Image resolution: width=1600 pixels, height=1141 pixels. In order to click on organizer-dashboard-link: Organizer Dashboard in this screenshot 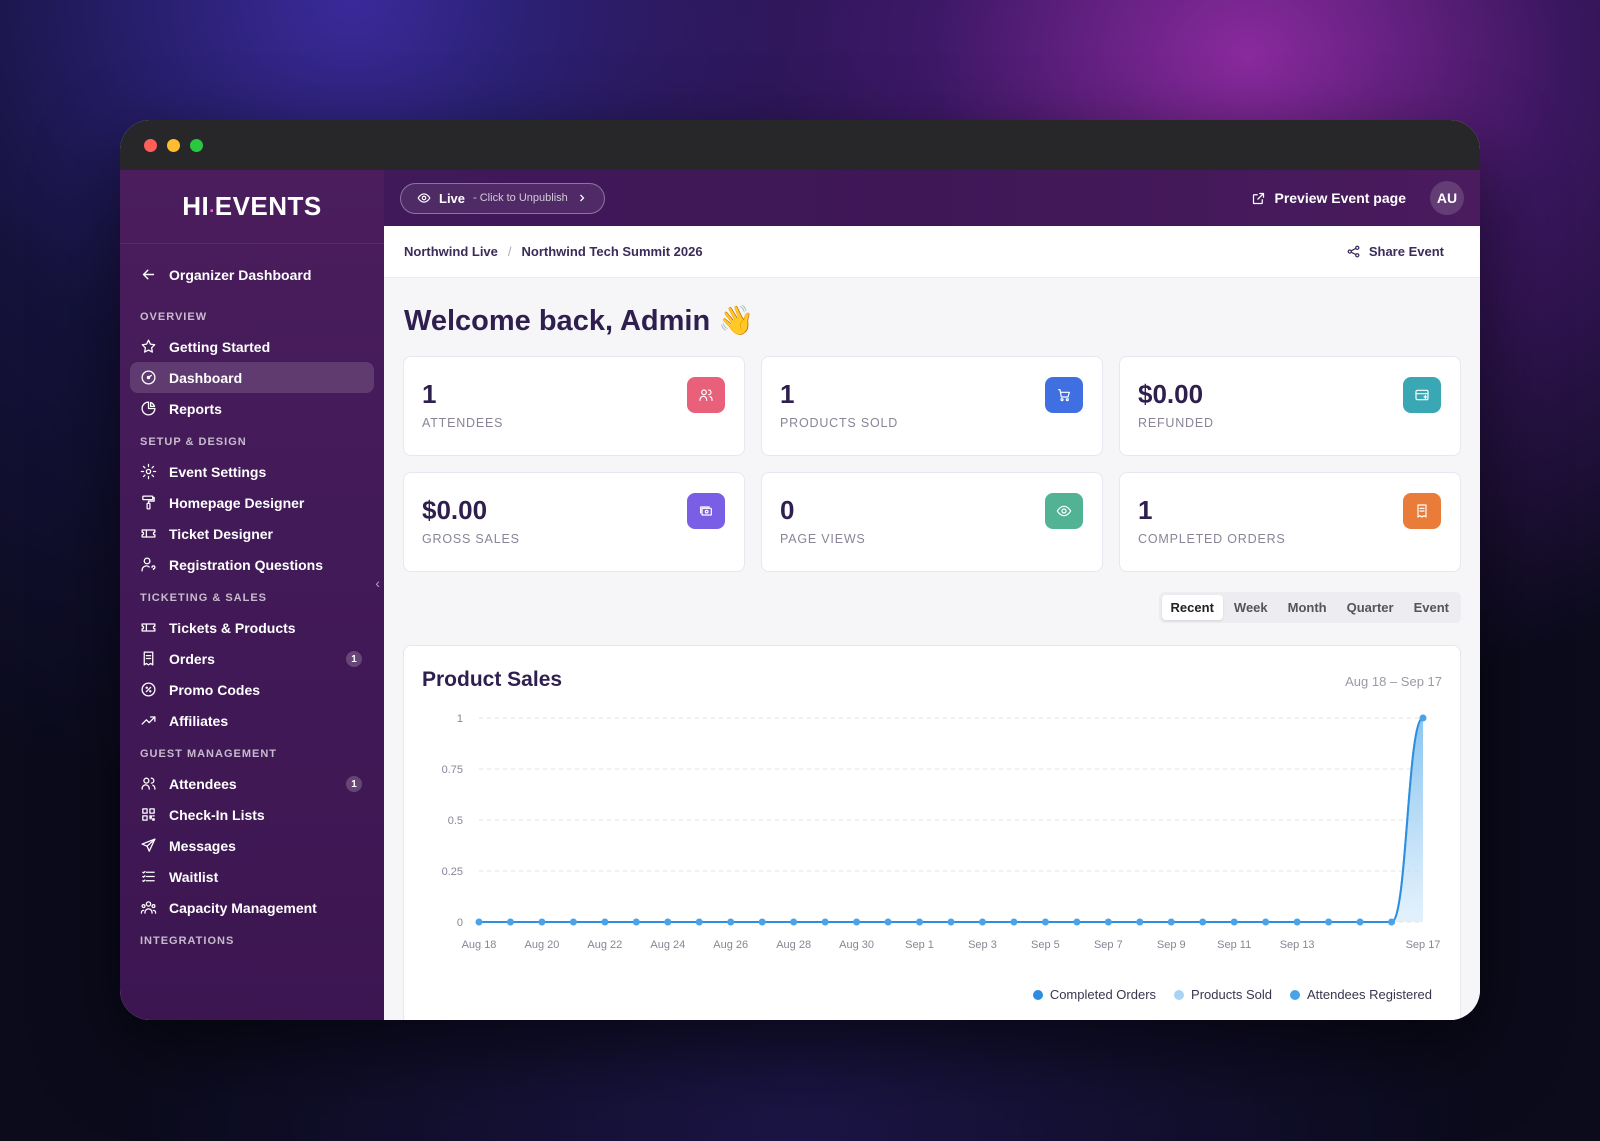, I will do `click(252, 274)`.